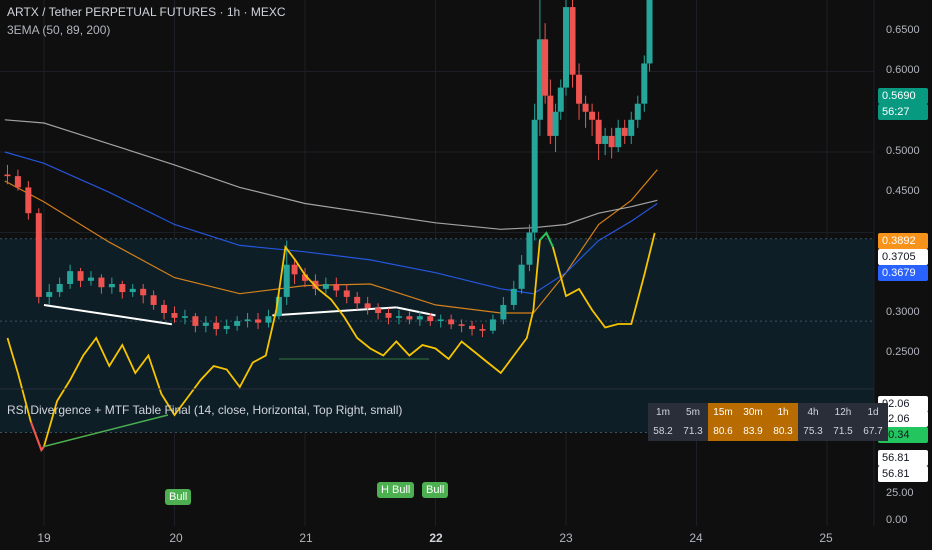  What do you see at coordinates (903, 257) in the screenshot?
I see `ema-200-price-label: 0.3705` at bounding box center [903, 257].